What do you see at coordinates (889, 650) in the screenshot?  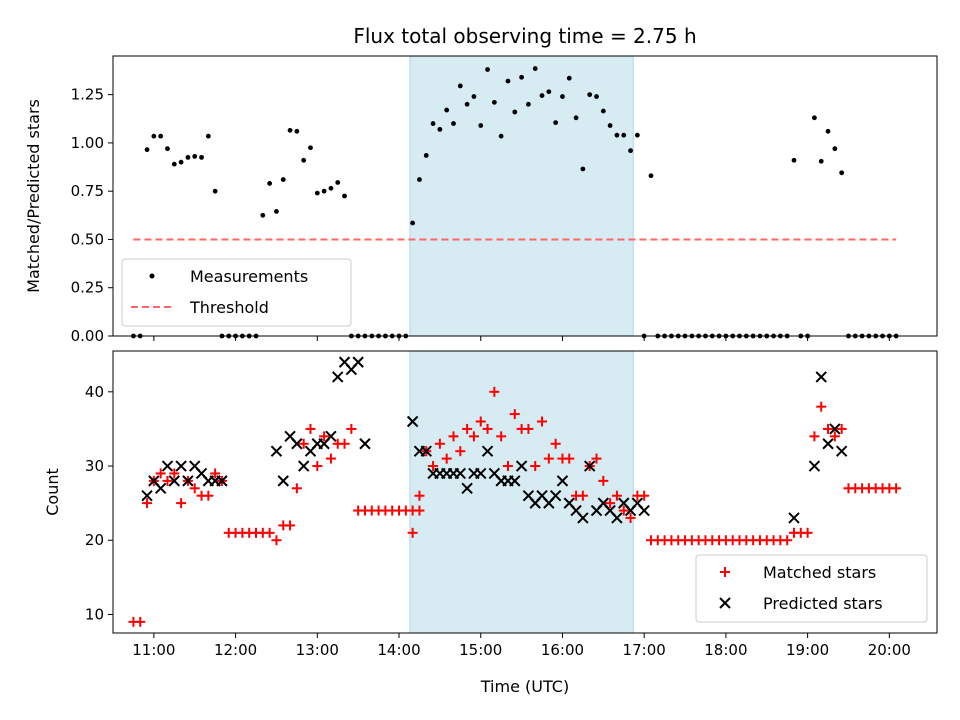 I see `x-tick-label: 20:00` at bounding box center [889, 650].